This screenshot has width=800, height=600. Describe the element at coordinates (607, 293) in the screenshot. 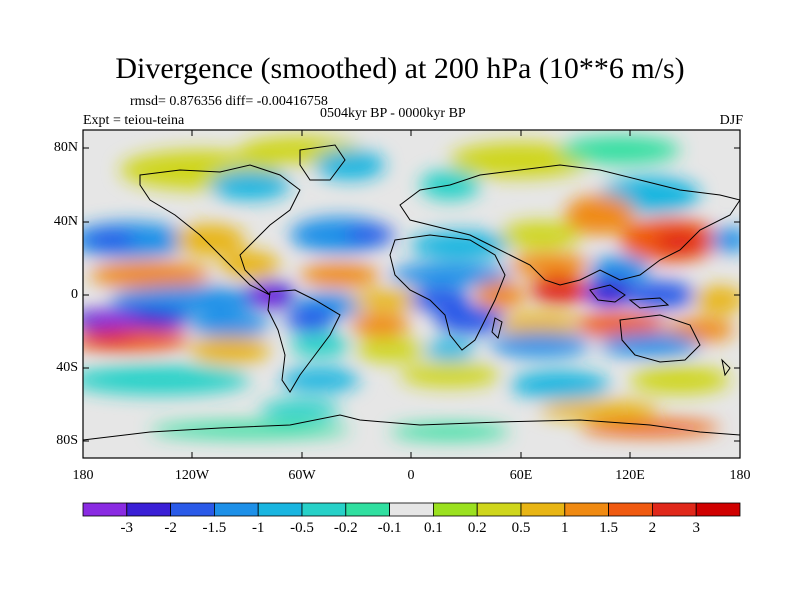

I see `maritime-continent-coast` at that location.